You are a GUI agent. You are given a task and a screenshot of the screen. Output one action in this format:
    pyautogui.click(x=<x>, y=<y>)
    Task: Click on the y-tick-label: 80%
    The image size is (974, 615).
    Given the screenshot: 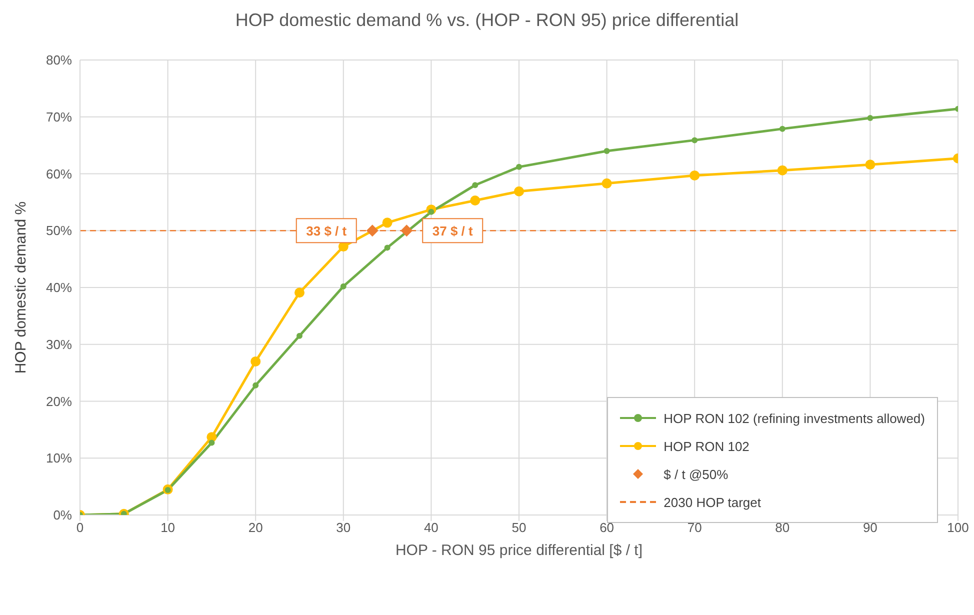 What is the action you would take?
    pyautogui.click(x=59, y=60)
    